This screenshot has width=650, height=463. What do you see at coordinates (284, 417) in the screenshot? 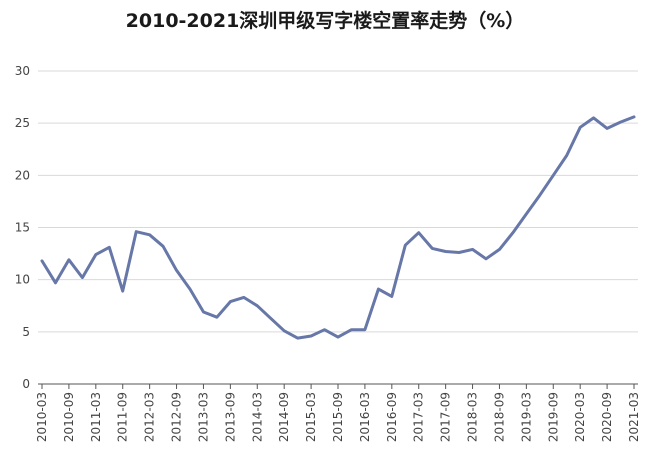
I see `x-tick-label: 2014-09` at bounding box center [284, 417].